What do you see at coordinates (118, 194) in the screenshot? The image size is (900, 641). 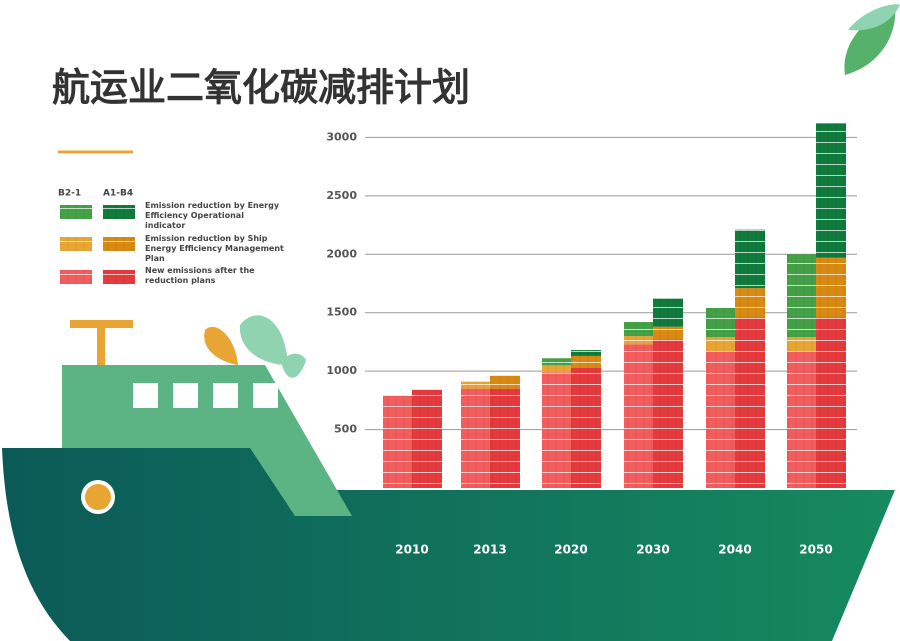 I see `legend-group: A1-B4` at bounding box center [118, 194].